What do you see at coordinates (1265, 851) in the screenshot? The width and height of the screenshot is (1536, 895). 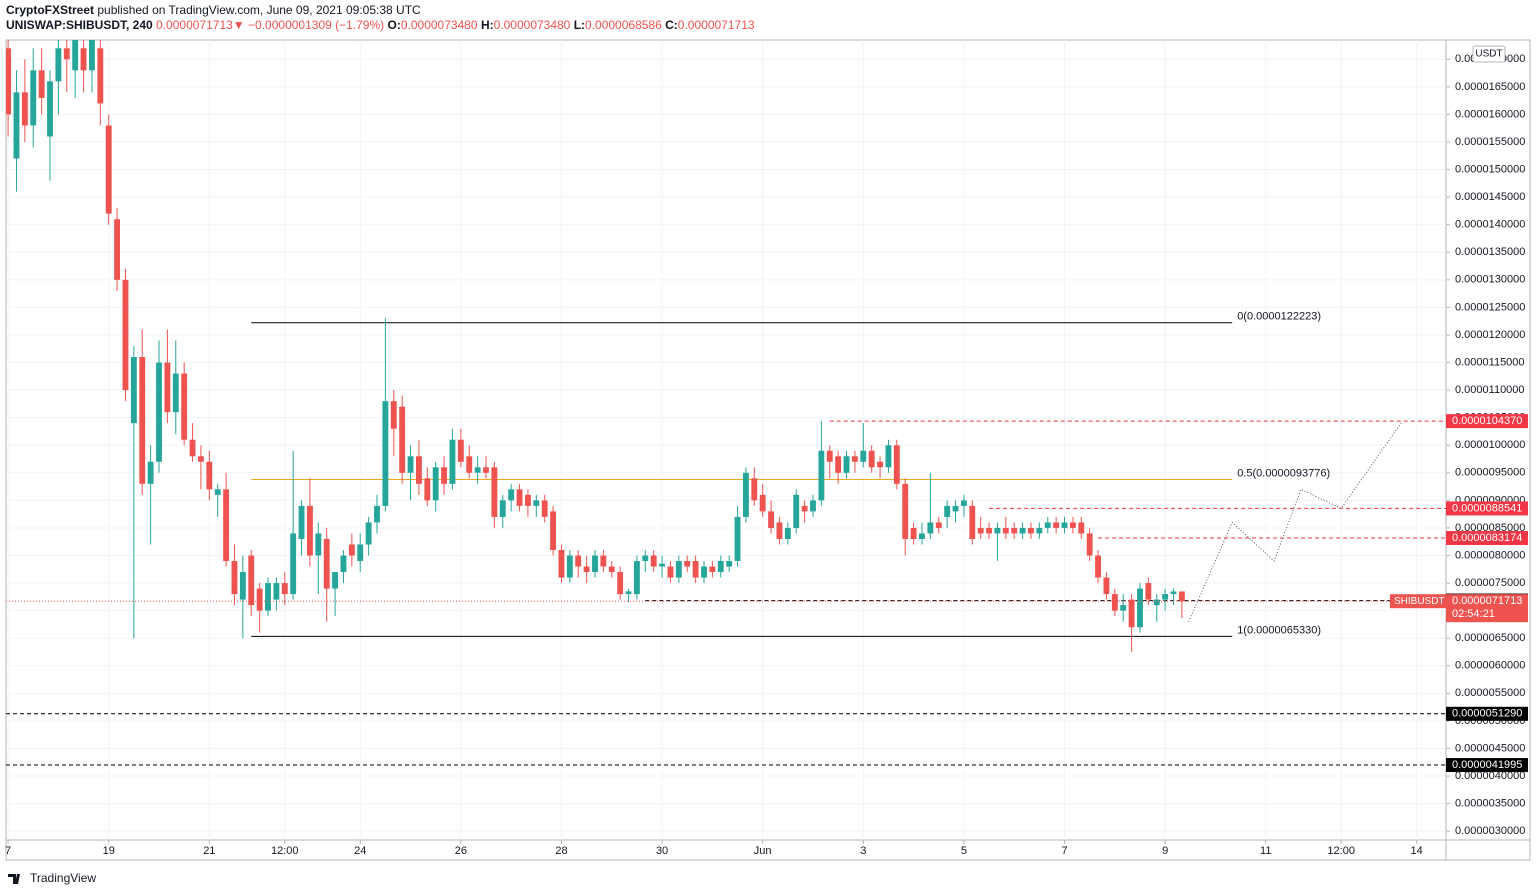 I see `x-tick-label: 11` at bounding box center [1265, 851].